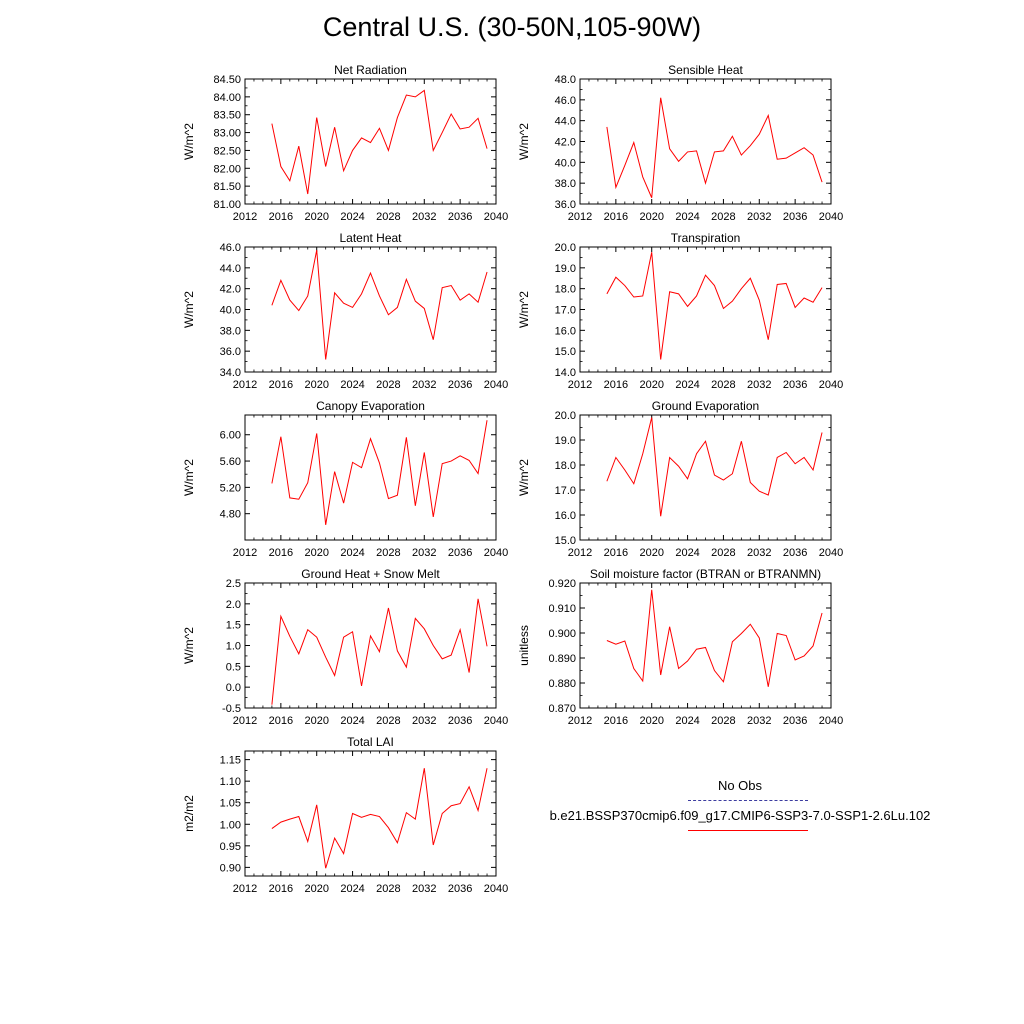 Image resolution: width=1024 pixels, height=1024 pixels. Describe the element at coordinates (379, 472) in the screenshot. I see `series-line-canopy-evaporation` at that location.